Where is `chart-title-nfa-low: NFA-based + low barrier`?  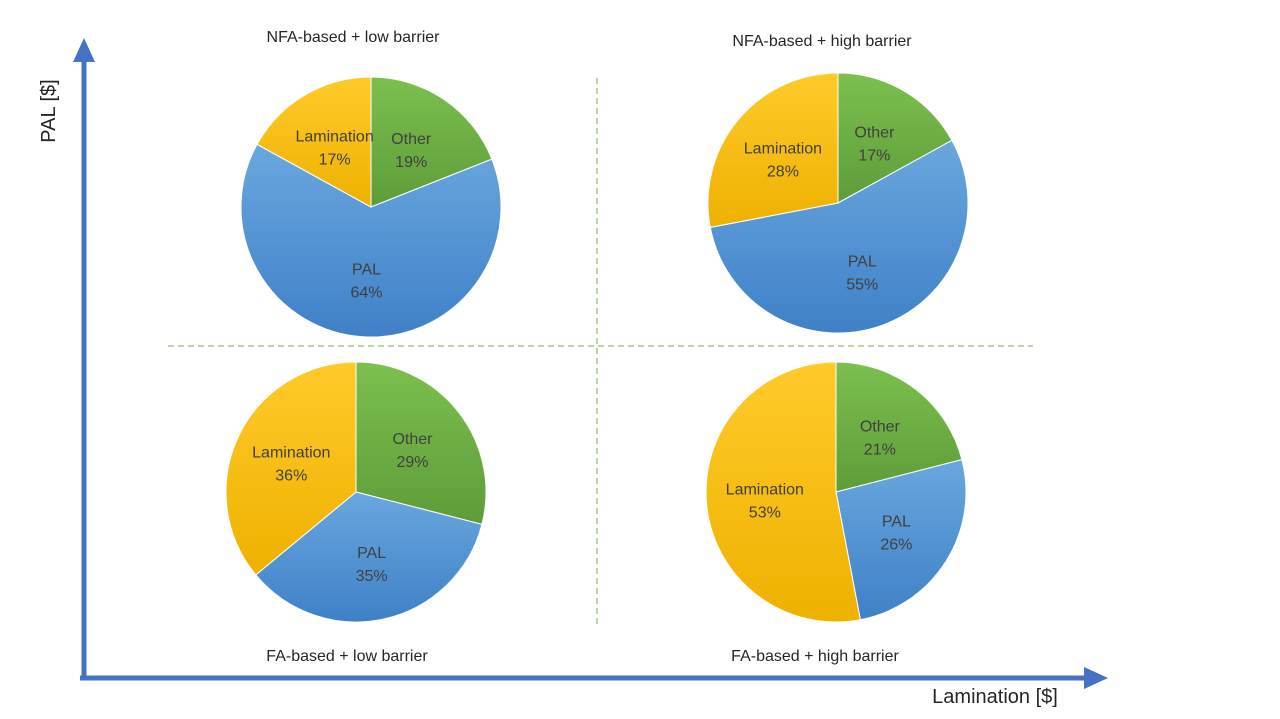
chart-title-nfa-low: NFA-based + low barrier is located at coordinates (354, 37).